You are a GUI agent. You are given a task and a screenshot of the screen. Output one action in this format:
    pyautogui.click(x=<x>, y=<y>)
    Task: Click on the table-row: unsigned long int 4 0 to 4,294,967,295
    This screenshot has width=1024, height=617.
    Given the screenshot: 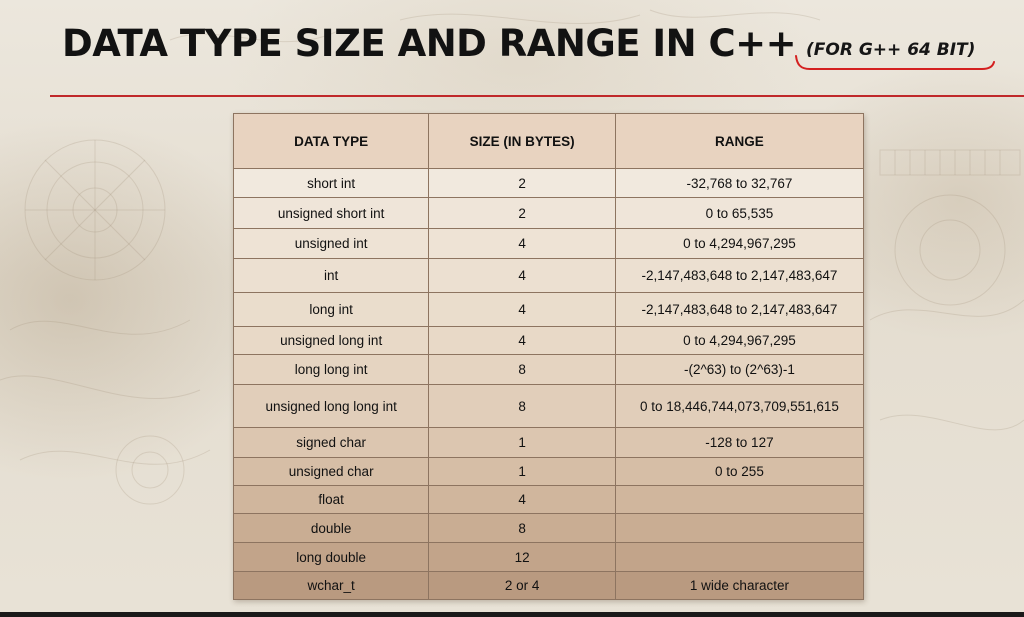 What is the action you would take?
    pyautogui.click(x=548, y=340)
    